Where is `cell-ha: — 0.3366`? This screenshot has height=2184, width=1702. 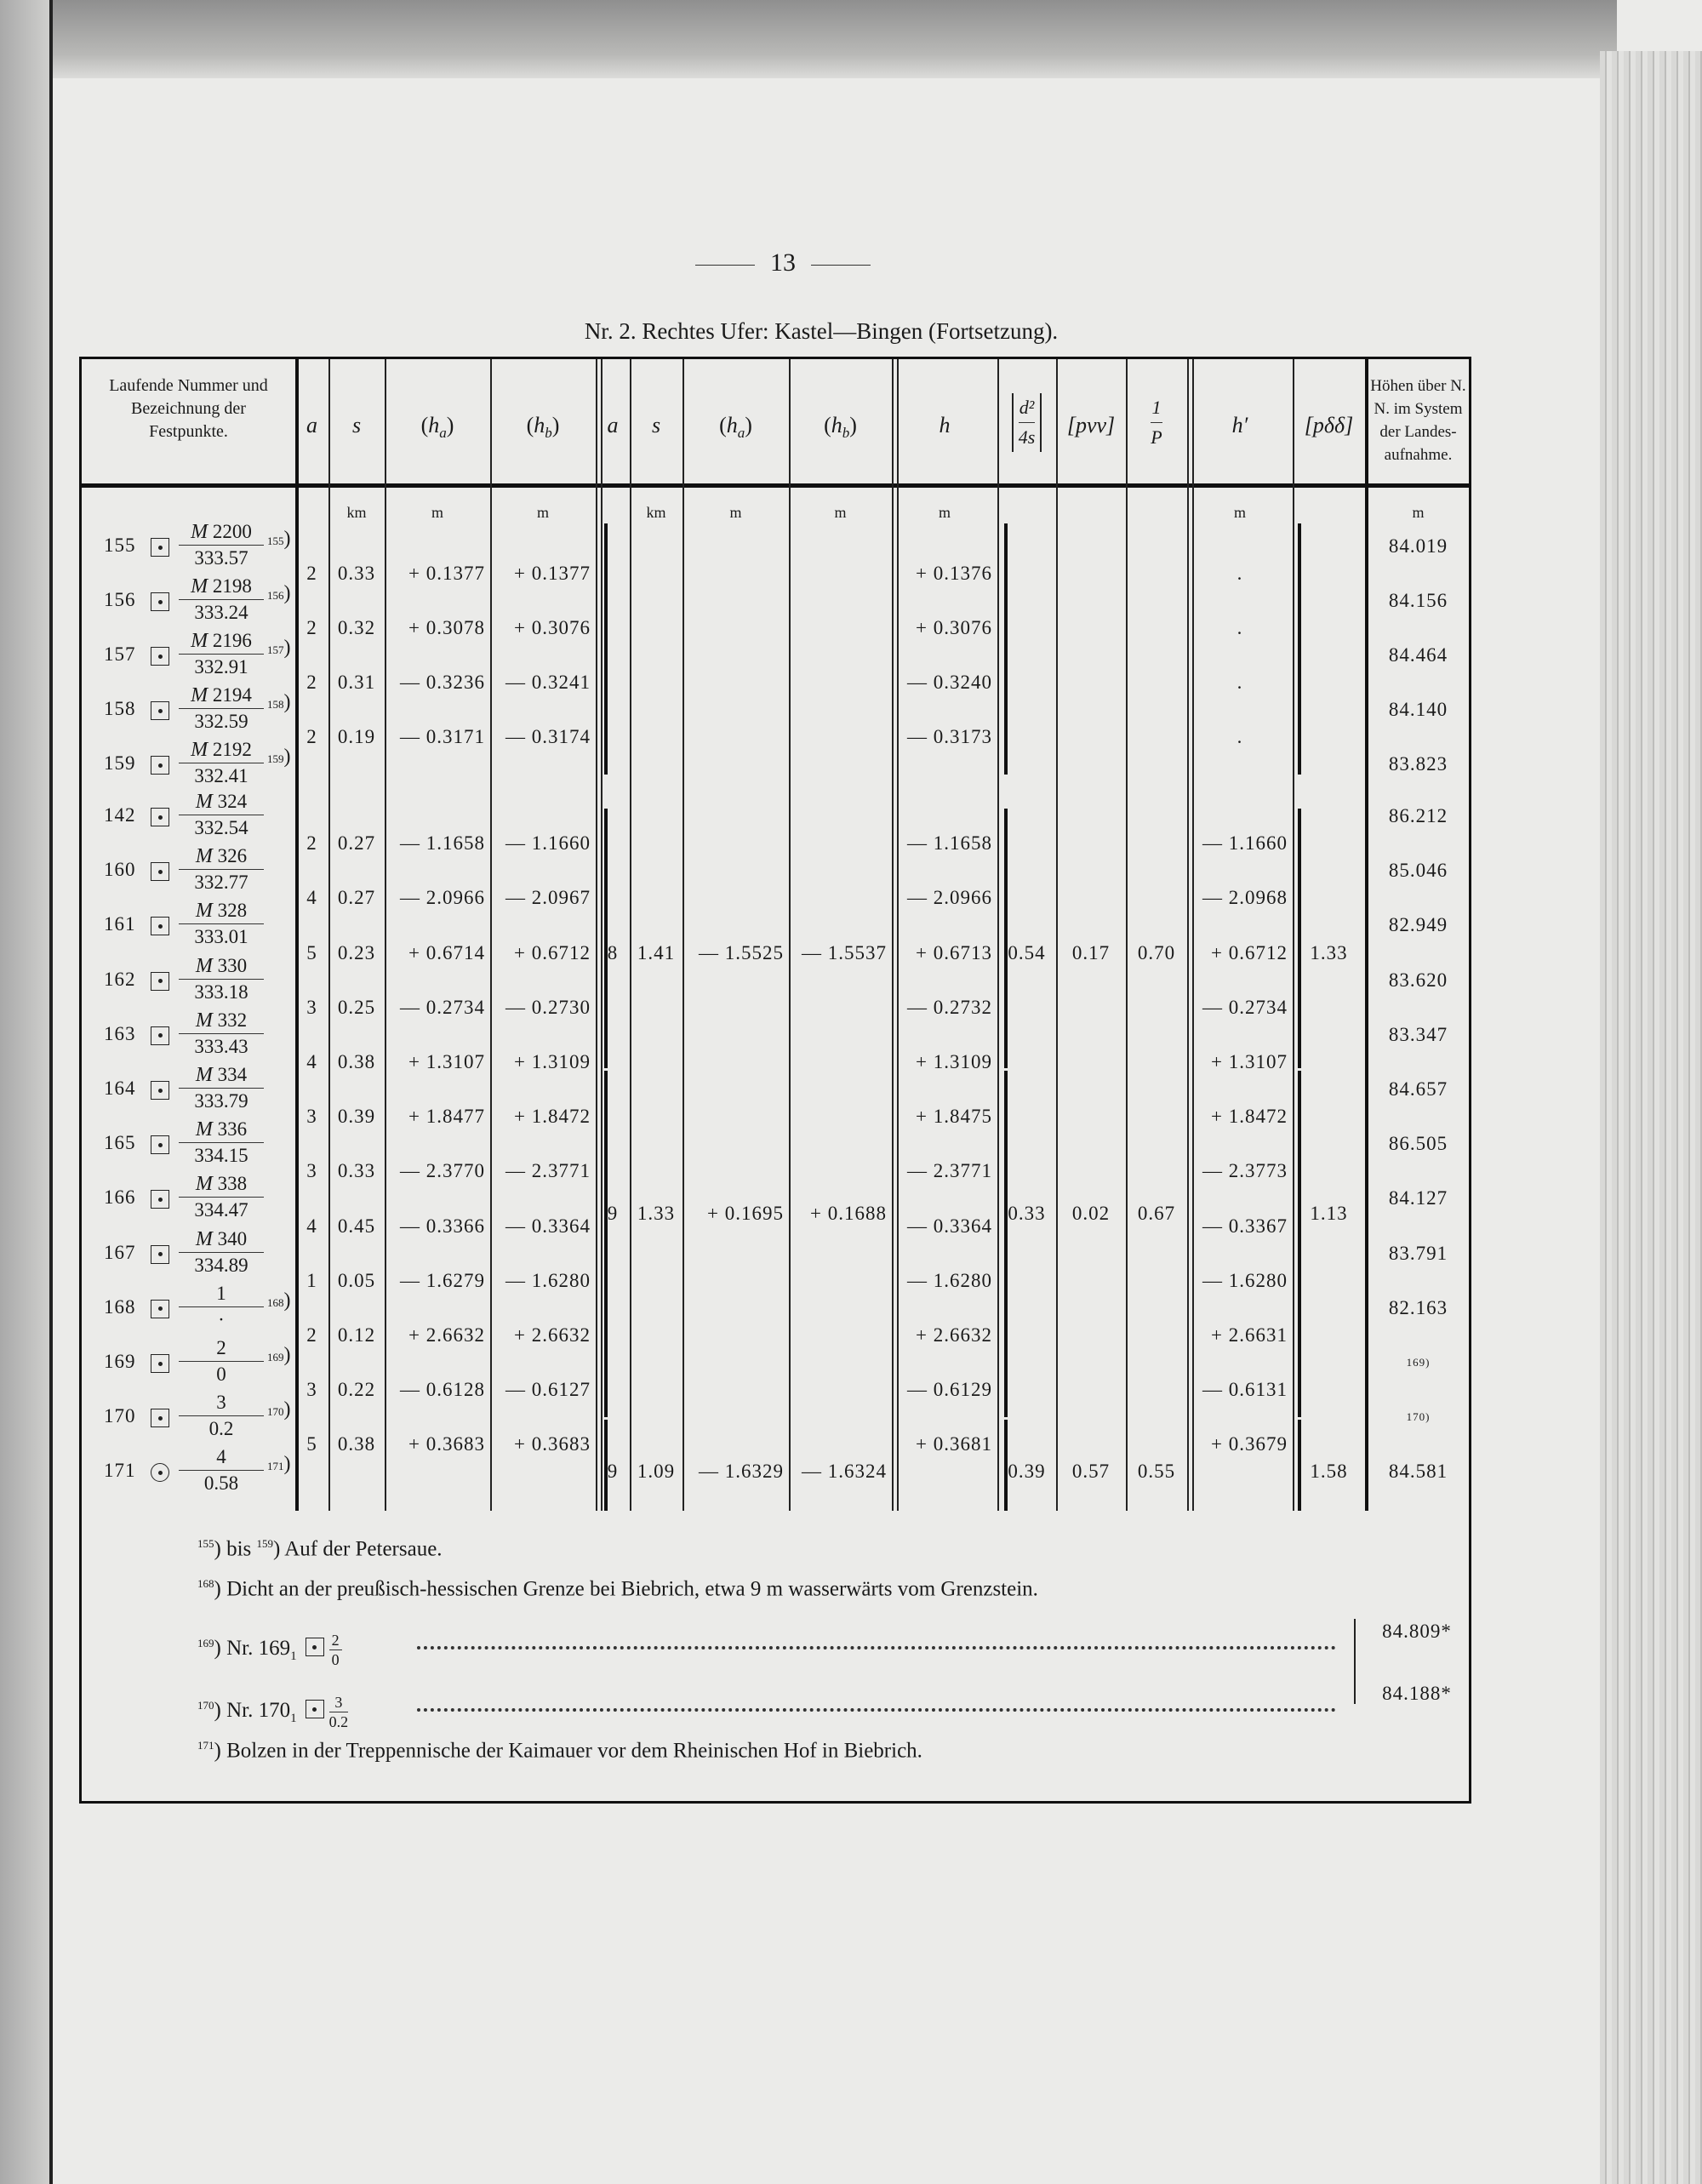
cell-ha: — 0.3366 is located at coordinates (442, 1226).